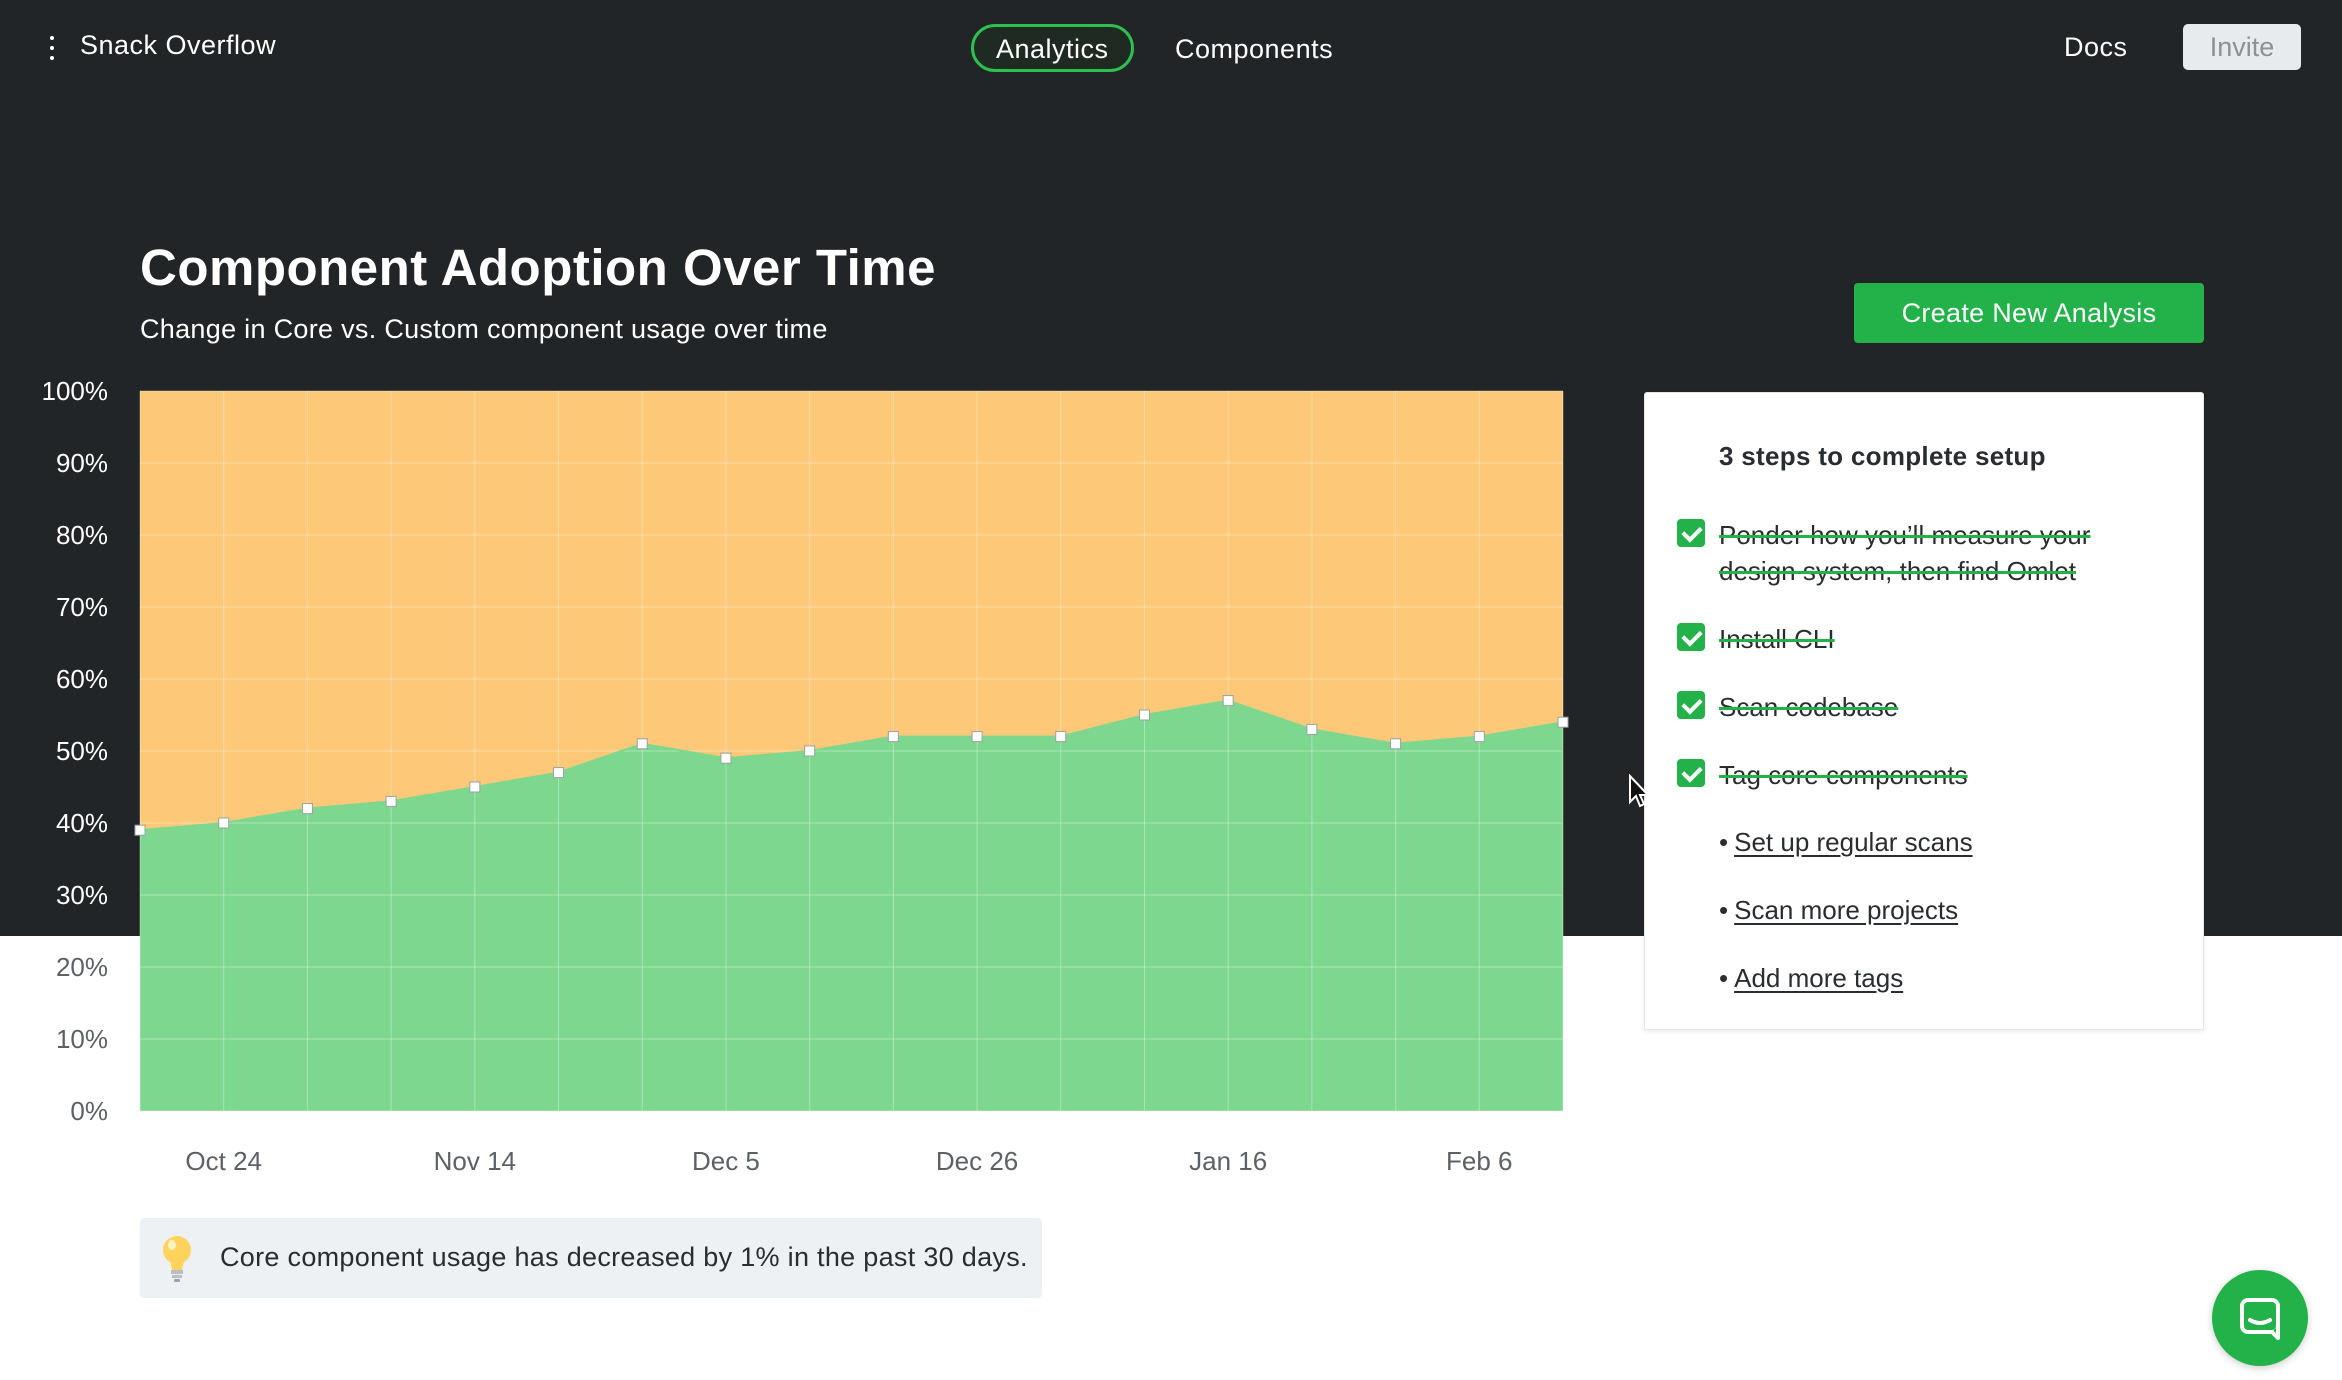  I want to click on y-tick-label: 80%, so click(82, 535).